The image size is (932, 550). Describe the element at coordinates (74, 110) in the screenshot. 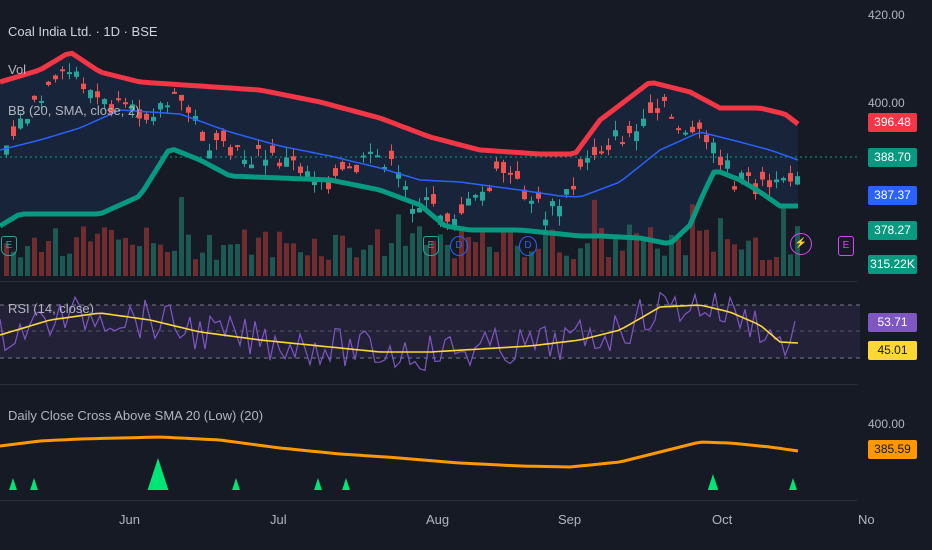

I see `bollinger-indicator-label: BB (20, SMA, close, 2)` at that location.